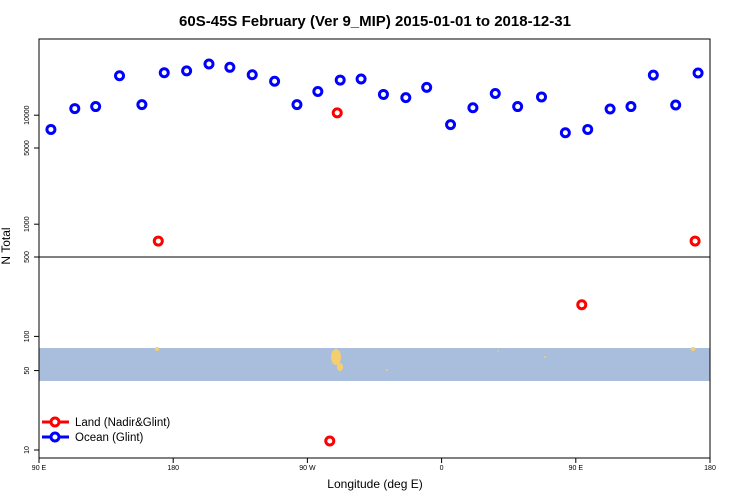  What do you see at coordinates (340, 367) in the screenshot?
I see `land-south-america-tip` at bounding box center [340, 367].